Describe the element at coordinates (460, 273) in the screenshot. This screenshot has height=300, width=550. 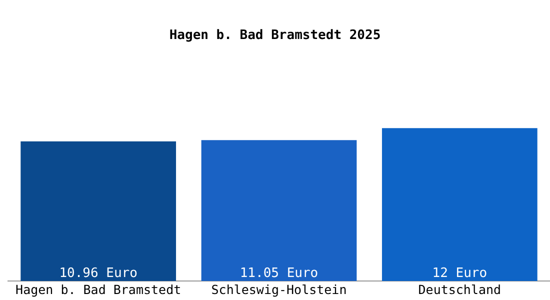
I see `data-label: 12 Euro` at that location.